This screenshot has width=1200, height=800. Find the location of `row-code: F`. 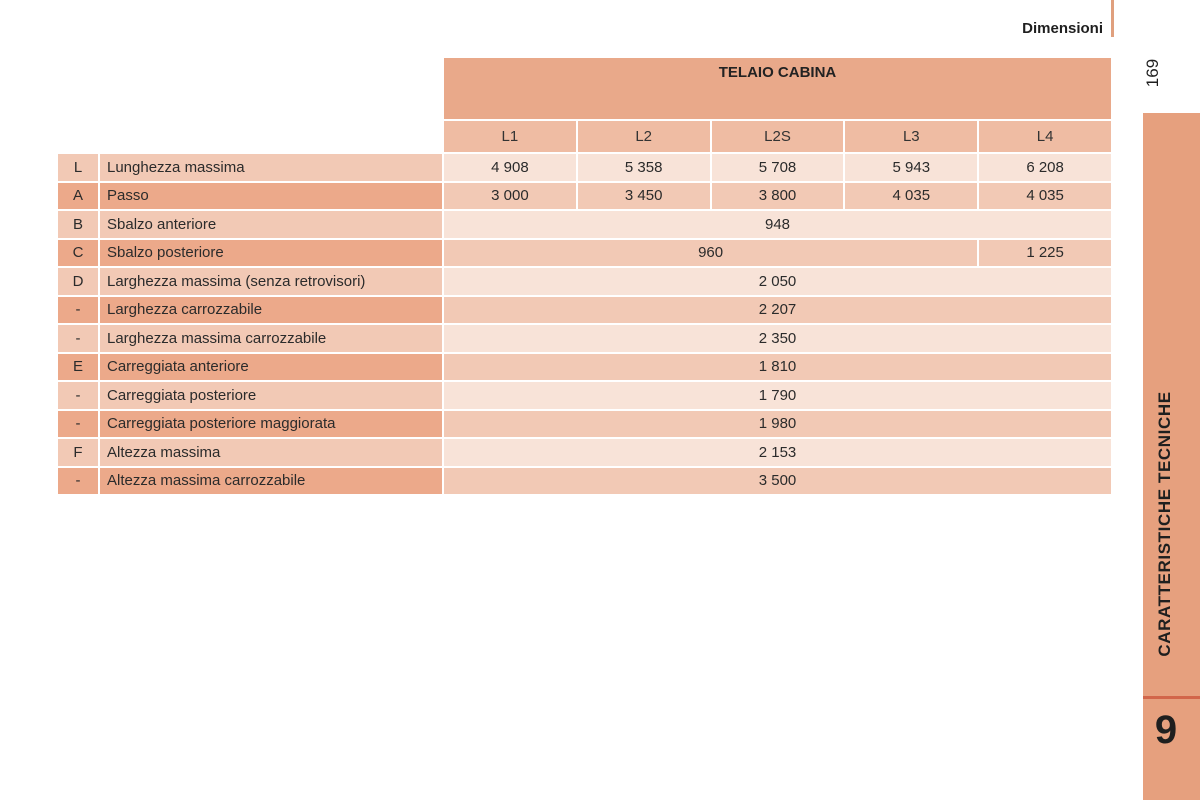

row-code: F is located at coordinates (78, 452).